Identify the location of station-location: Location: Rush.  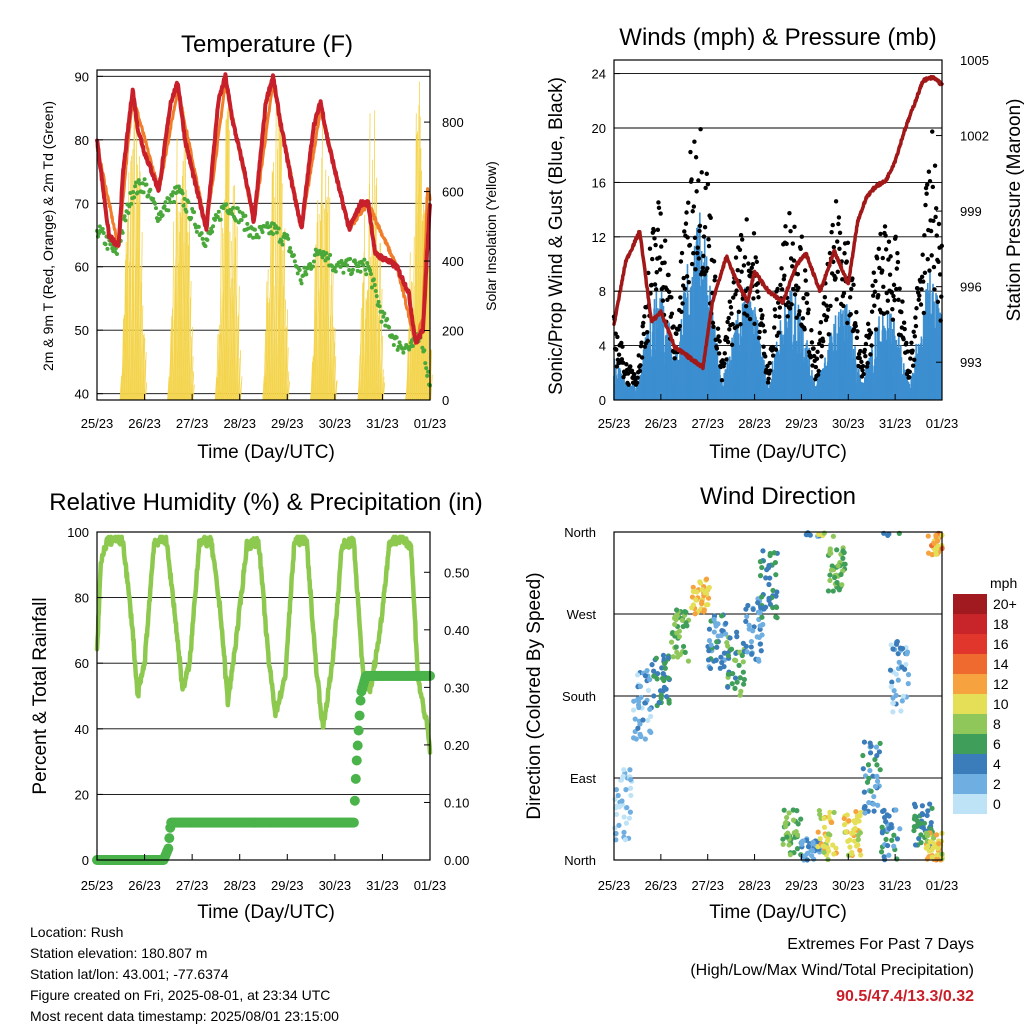
(77, 932).